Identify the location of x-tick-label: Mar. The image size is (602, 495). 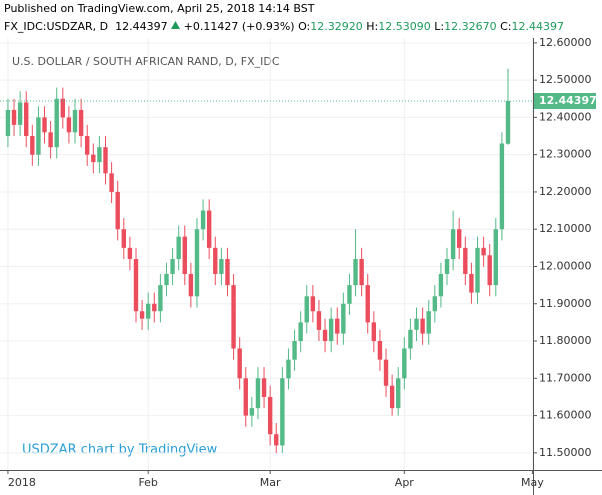
(270, 482).